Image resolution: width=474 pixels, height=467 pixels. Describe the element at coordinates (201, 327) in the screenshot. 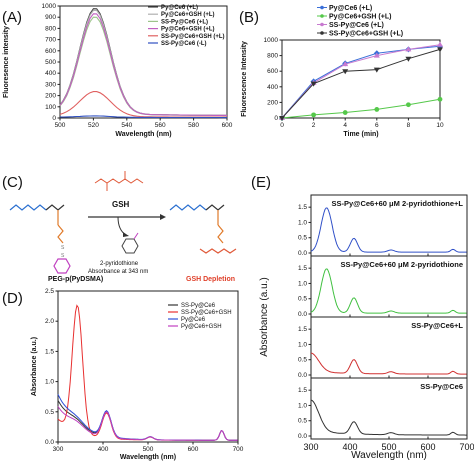

I see `chart-d-legend-label: Py@Ce6+GSH` at that location.